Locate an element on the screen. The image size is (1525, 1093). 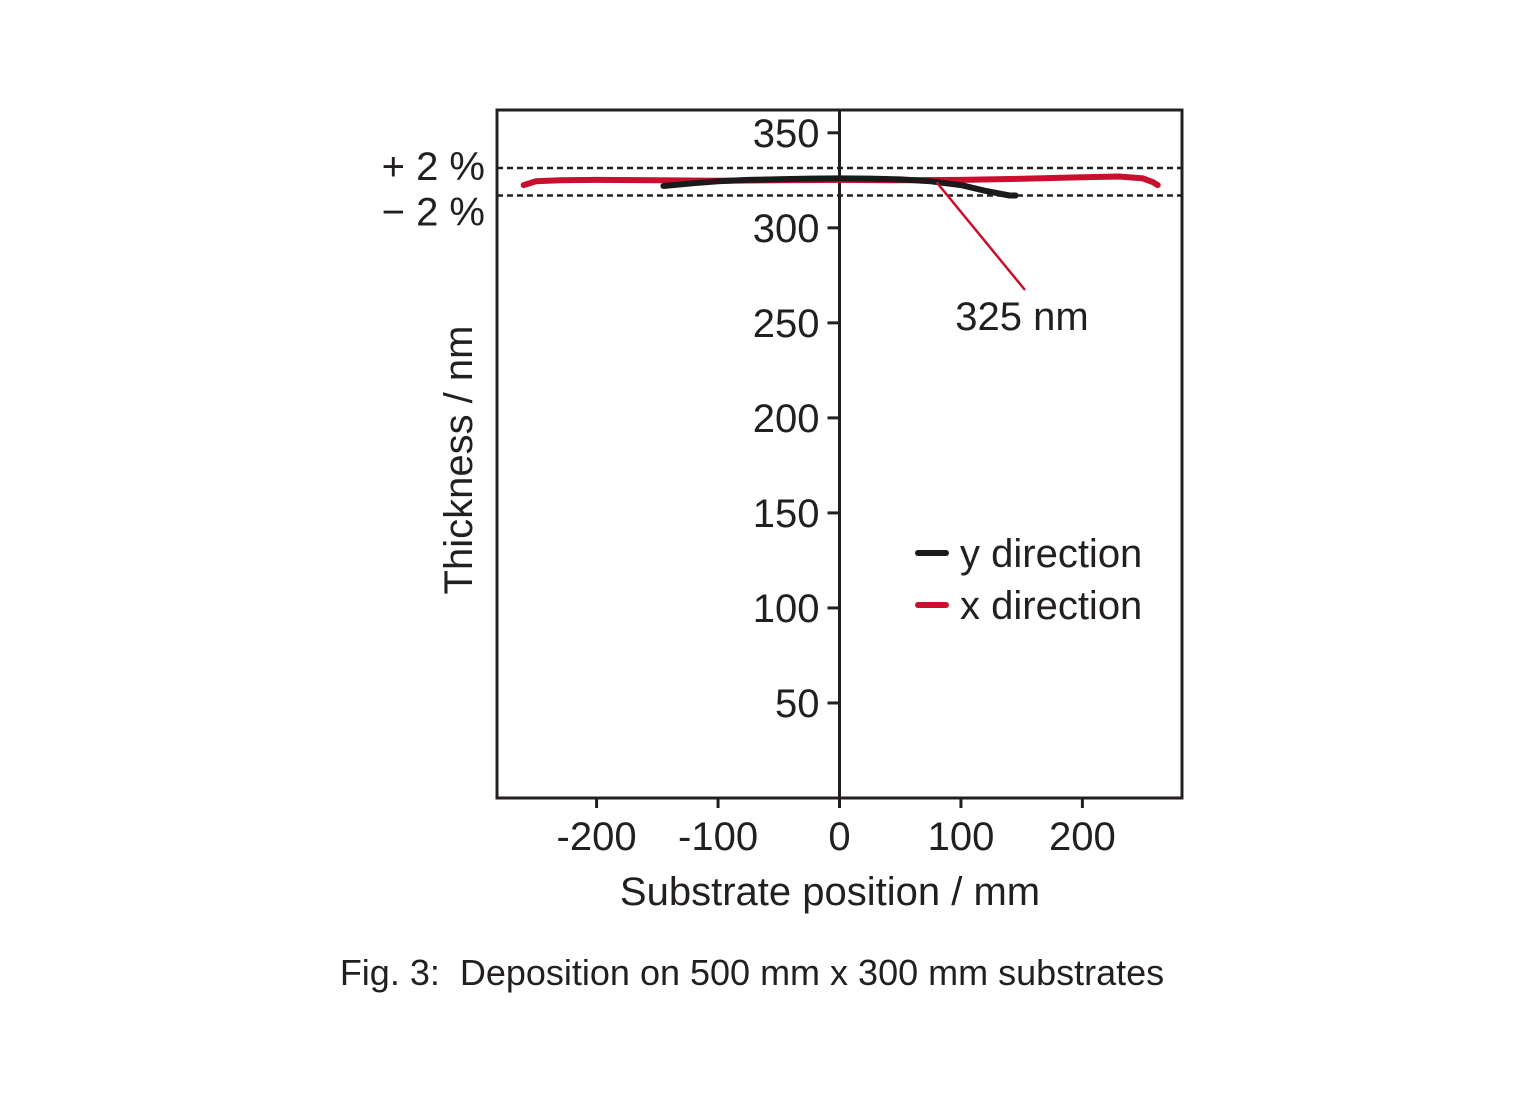
y-tick-label: 150 is located at coordinates (786, 514).